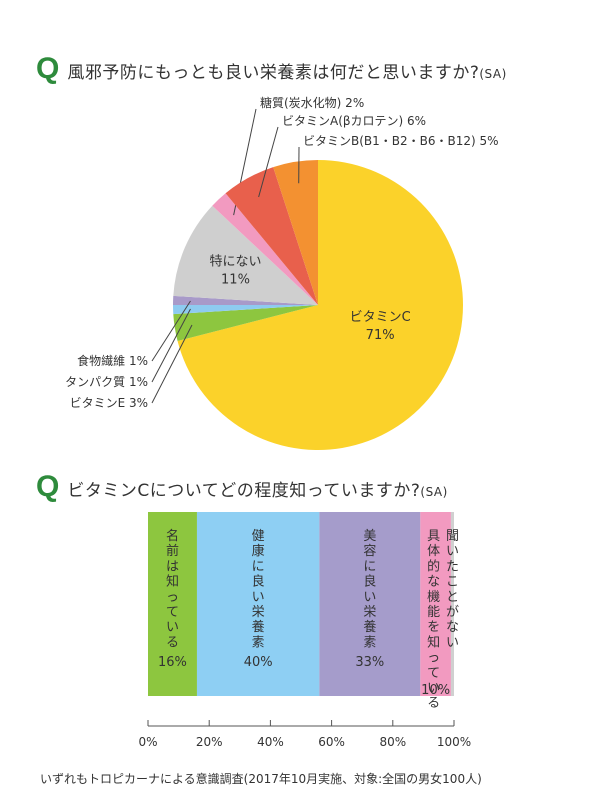 The width and height of the screenshot is (615, 792). Describe the element at coordinates (312, 102) in the screenshot. I see `pie-label-slice-5: 糖質(炭水化物) 2%` at that location.